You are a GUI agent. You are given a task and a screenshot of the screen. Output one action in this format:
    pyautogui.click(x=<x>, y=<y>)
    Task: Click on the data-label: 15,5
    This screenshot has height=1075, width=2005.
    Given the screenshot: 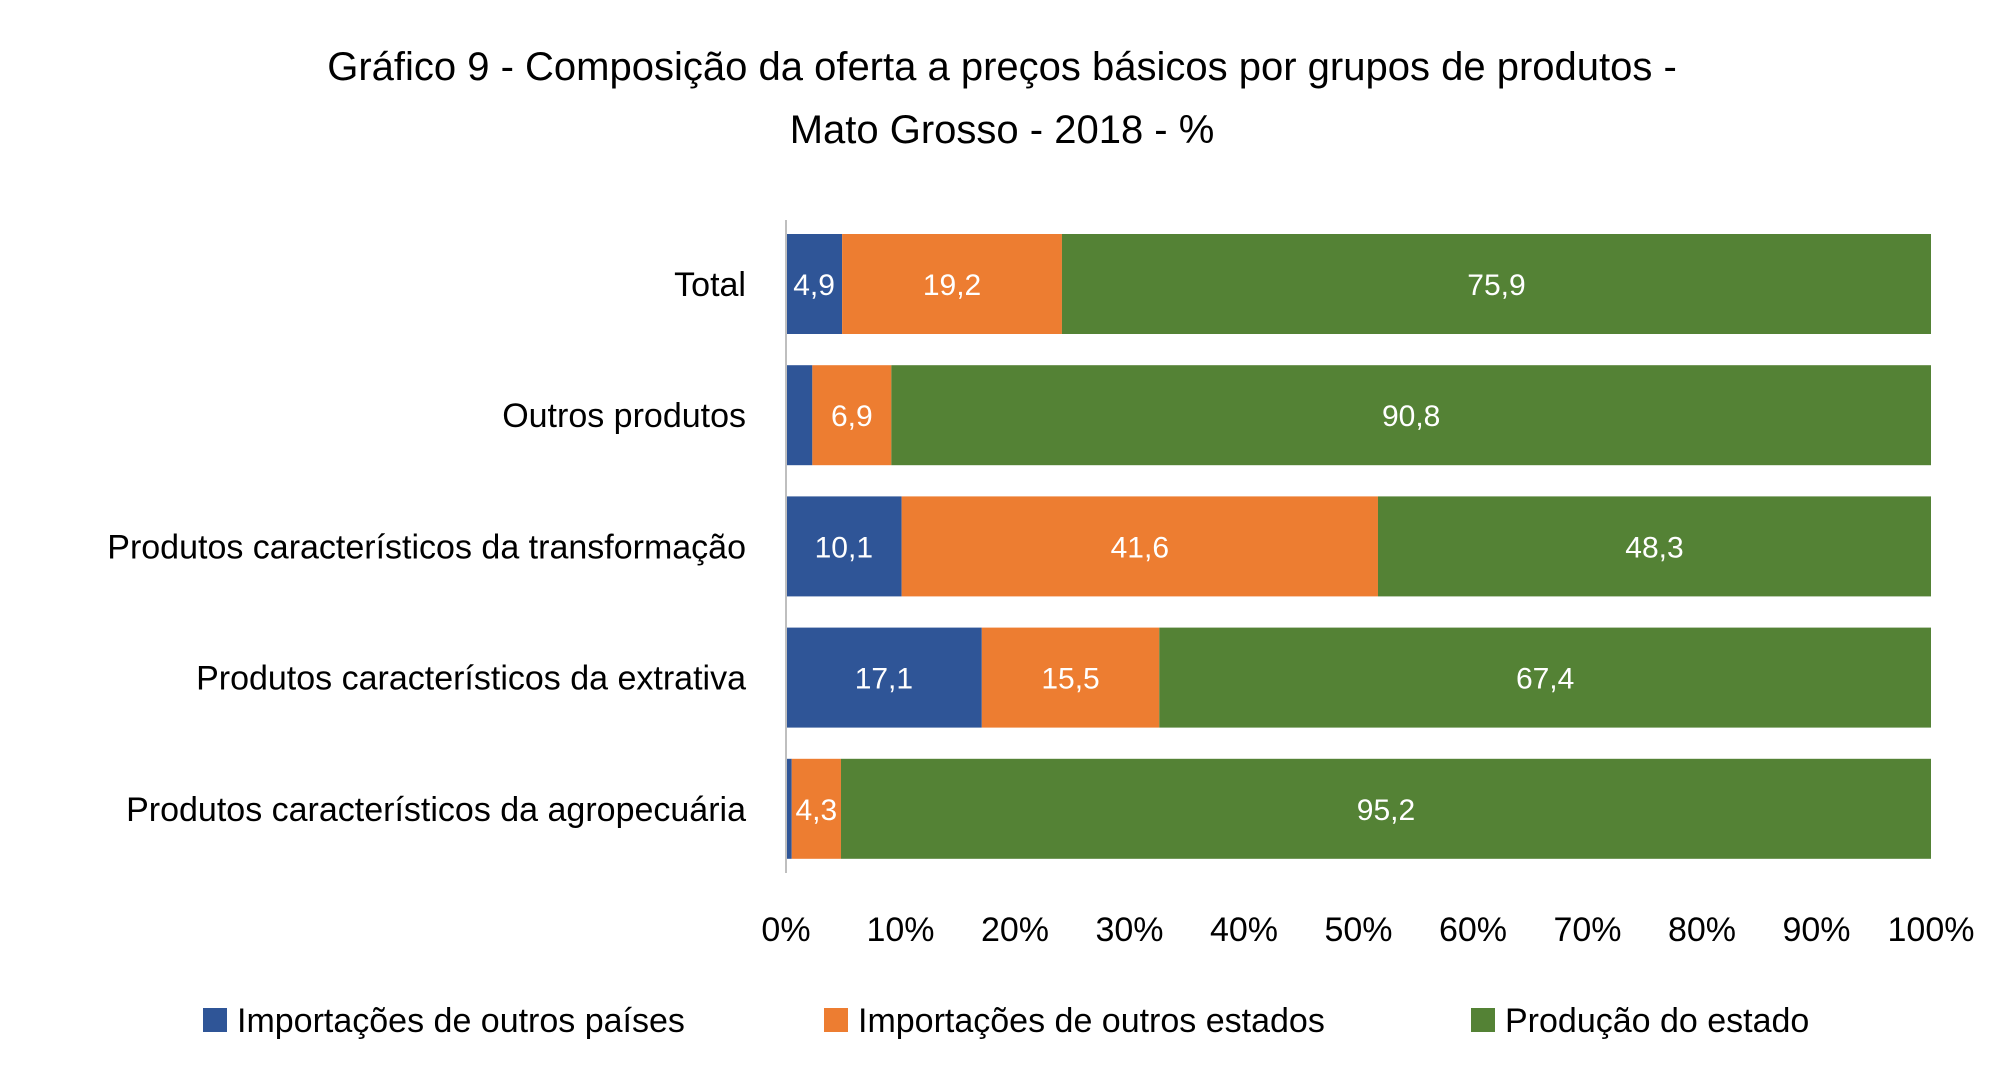 What is the action you would take?
    pyautogui.click(x=1070, y=679)
    